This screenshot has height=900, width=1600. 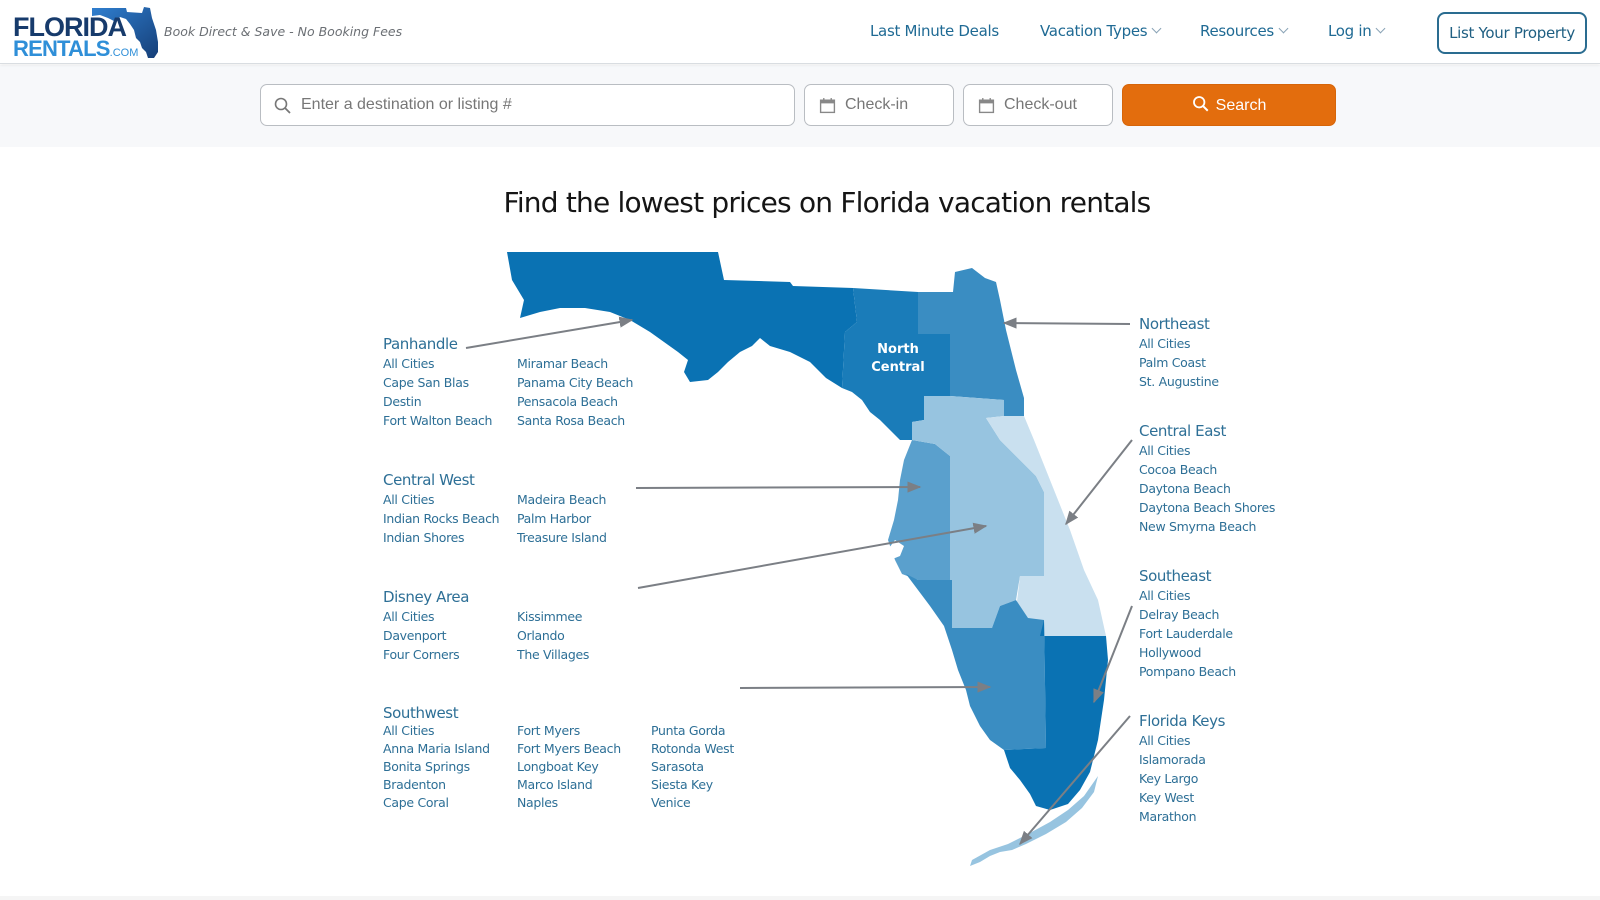 I want to click on tagline: Book Direct & Save - No Booking Fees, so click(x=283, y=31).